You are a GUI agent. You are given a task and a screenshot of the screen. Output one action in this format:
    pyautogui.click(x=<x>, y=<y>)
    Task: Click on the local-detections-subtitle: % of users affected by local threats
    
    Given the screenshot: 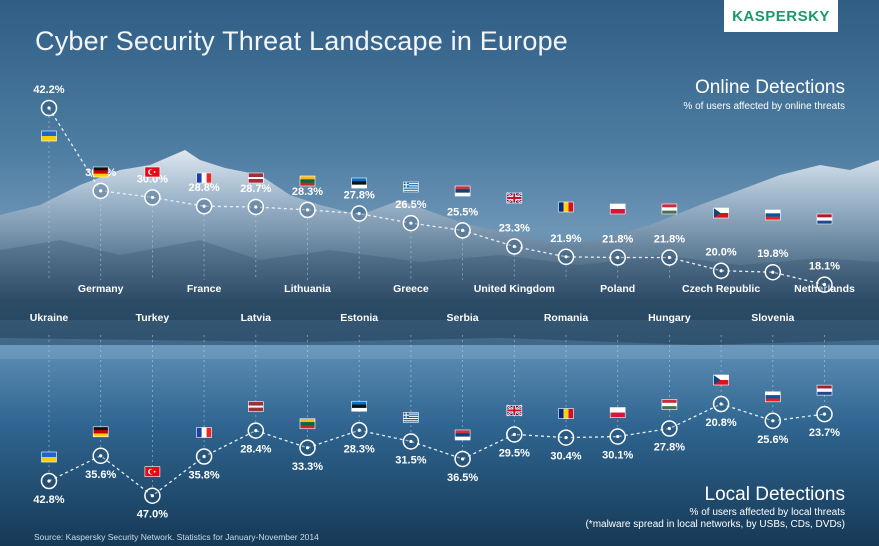 What is the action you would take?
    pyautogui.click(x=767, y=512)
    